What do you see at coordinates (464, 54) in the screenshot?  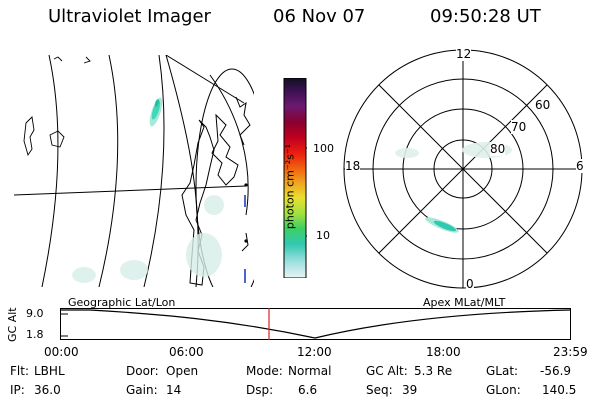 I see `polar-label-mlt-12: 12` at bounding box center [464, 54].